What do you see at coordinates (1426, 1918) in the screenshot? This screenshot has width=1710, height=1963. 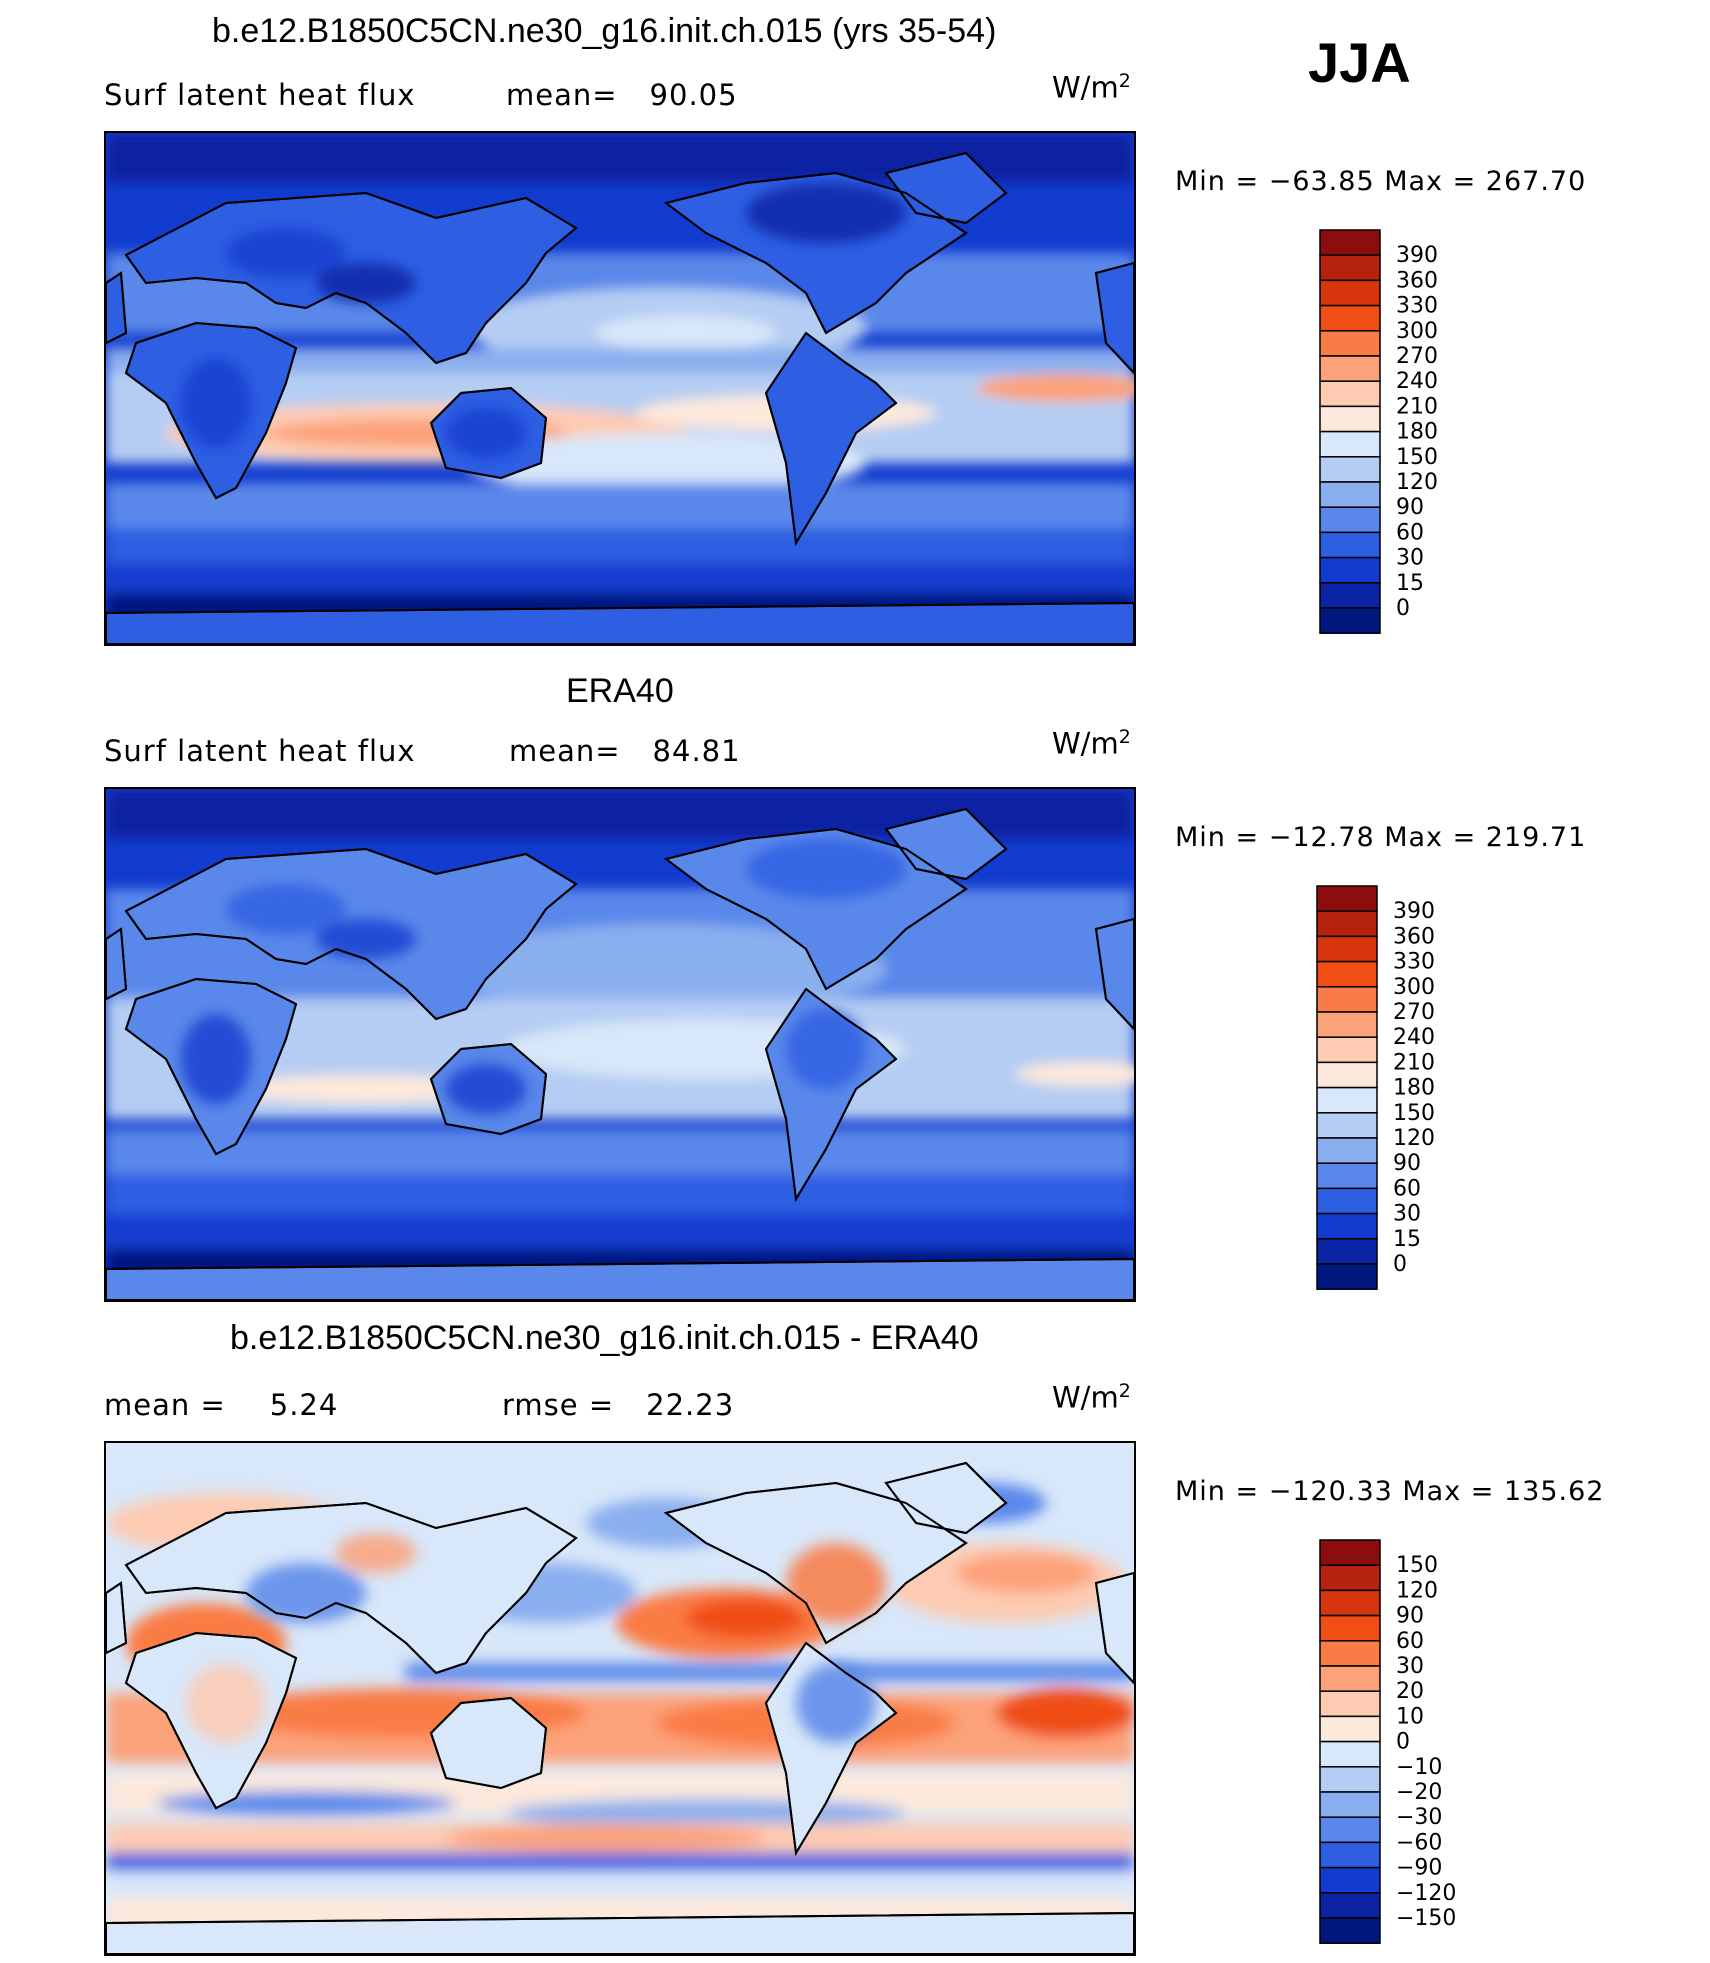 I see `colorbar-tick-label: −150` at bounding box center [1426, 1918].